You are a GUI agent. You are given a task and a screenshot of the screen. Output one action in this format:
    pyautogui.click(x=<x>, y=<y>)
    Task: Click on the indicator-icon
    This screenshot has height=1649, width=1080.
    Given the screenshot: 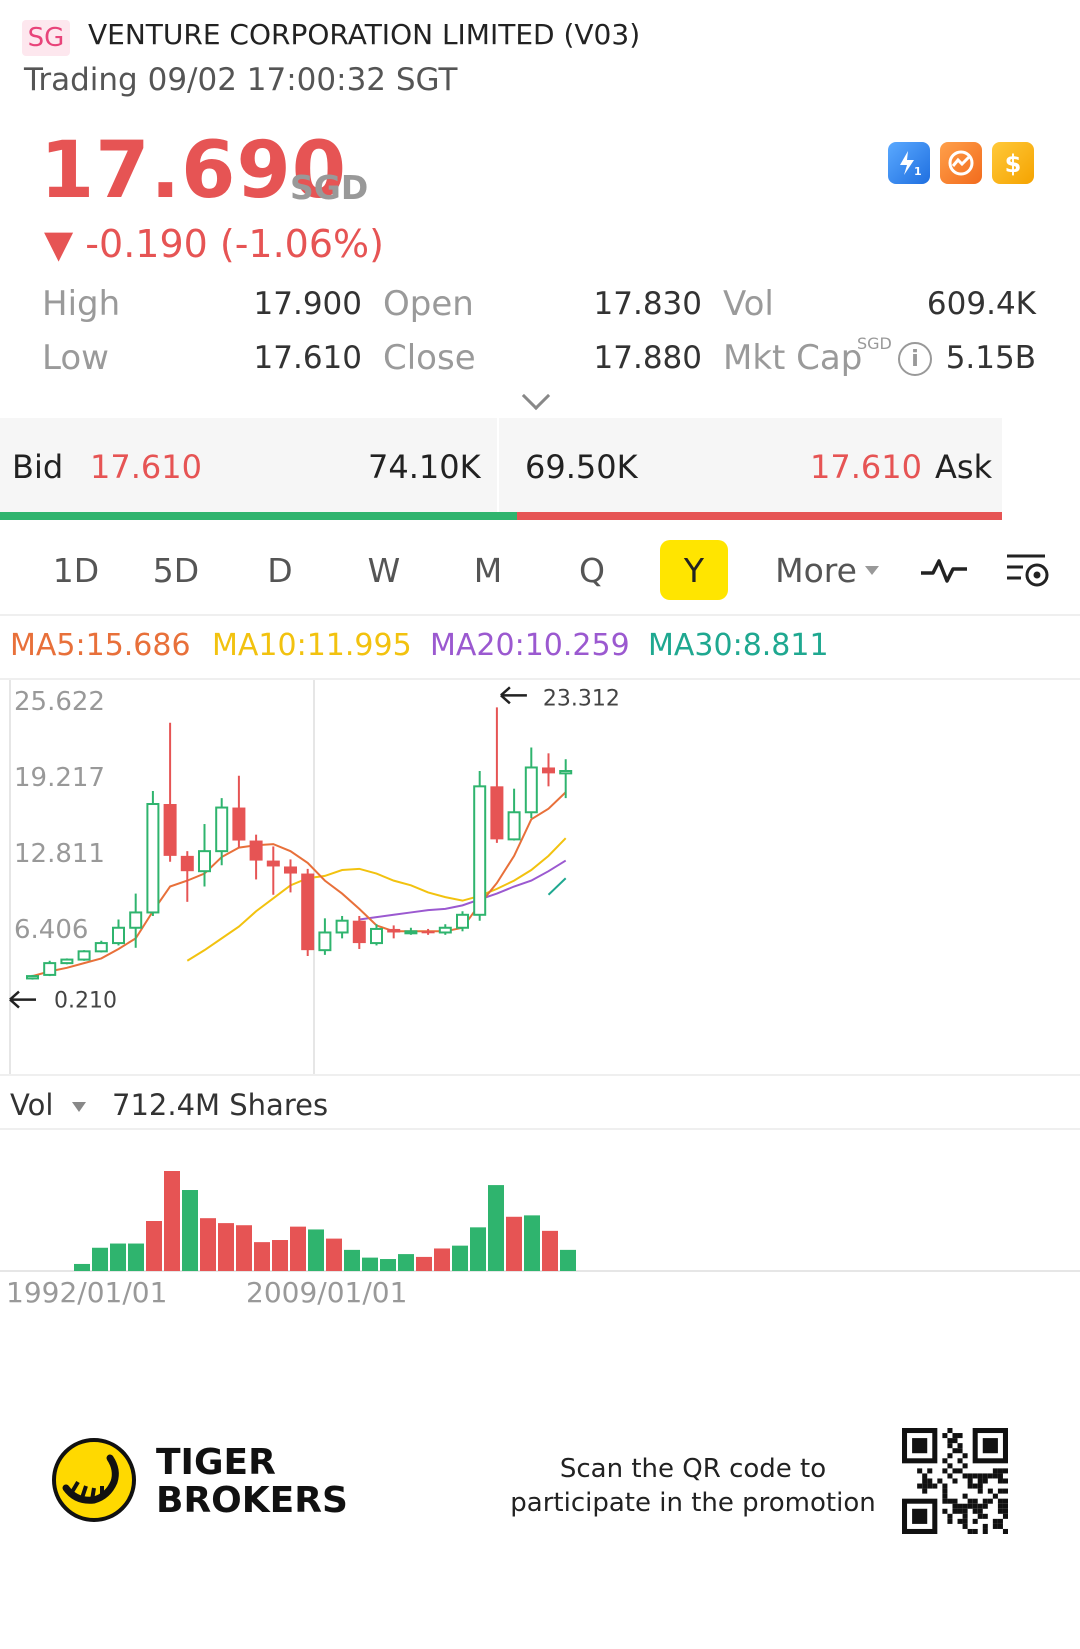 What is the action you would take?
    pyautogui.click(x=944, y=570)
    